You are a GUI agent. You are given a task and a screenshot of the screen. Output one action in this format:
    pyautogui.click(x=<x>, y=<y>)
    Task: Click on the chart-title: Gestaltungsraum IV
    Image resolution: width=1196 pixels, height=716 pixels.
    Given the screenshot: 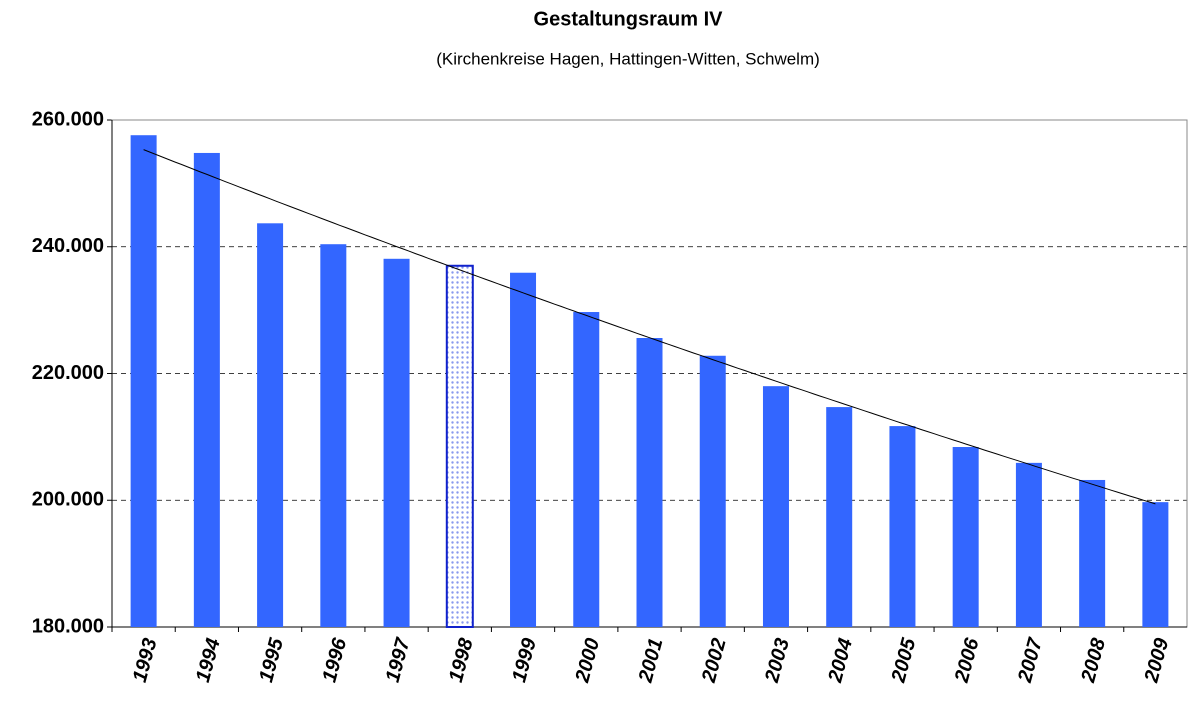 What is the action you would take?
    pyautogui.click(x=629, y=19)
    